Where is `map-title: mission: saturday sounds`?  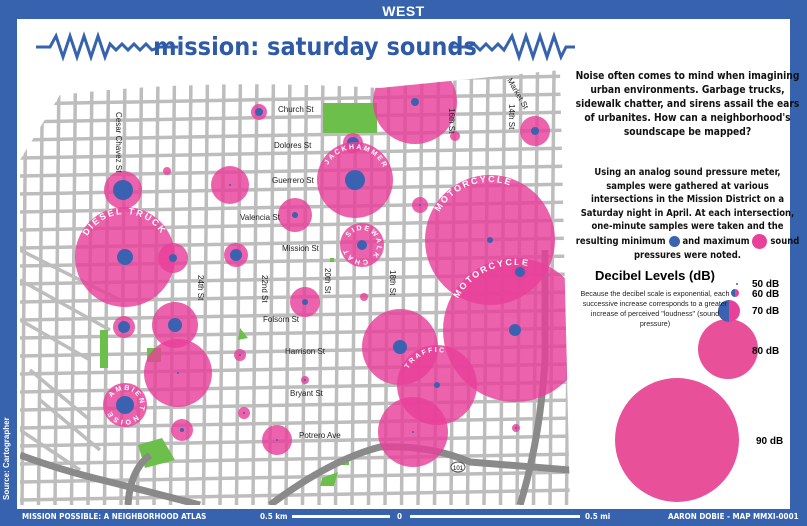
map-title: mission: saturday sounds is located at coordinates (315, 46).